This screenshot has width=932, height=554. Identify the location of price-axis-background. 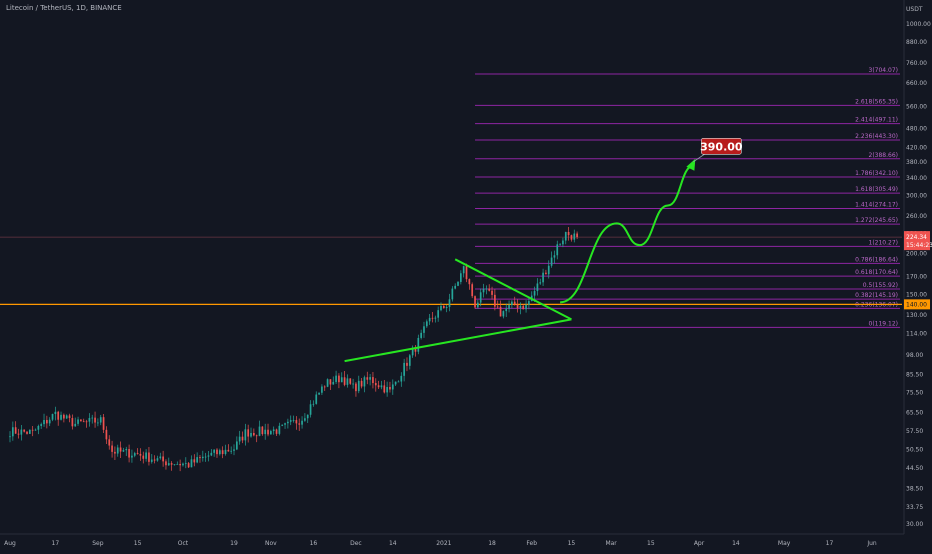
(918, 275).